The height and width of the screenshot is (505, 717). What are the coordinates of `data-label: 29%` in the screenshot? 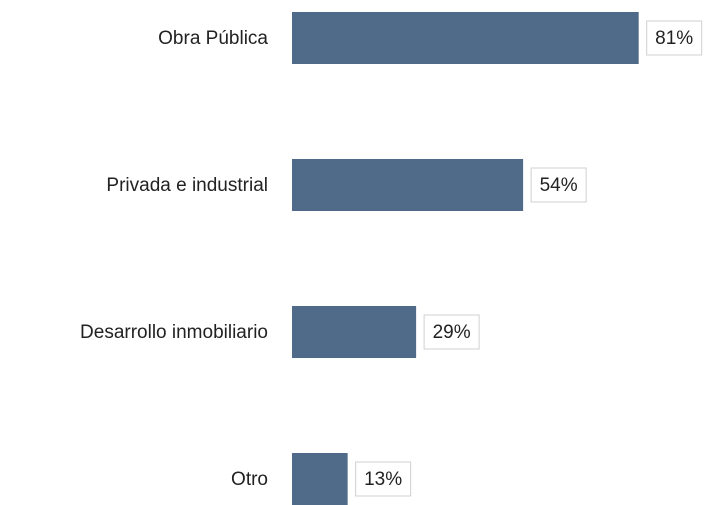 It's located at (452, 332).